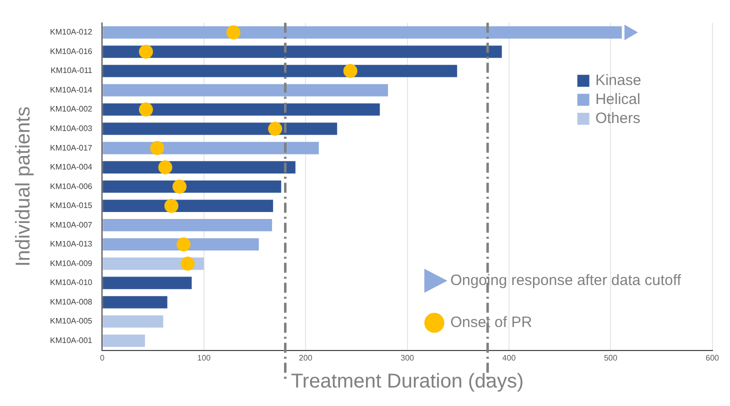  What do you see at coordinates (71, 167) in the screenshot?
I see `y-tick-label: KM10A-004` at bounding box center [71, 167].